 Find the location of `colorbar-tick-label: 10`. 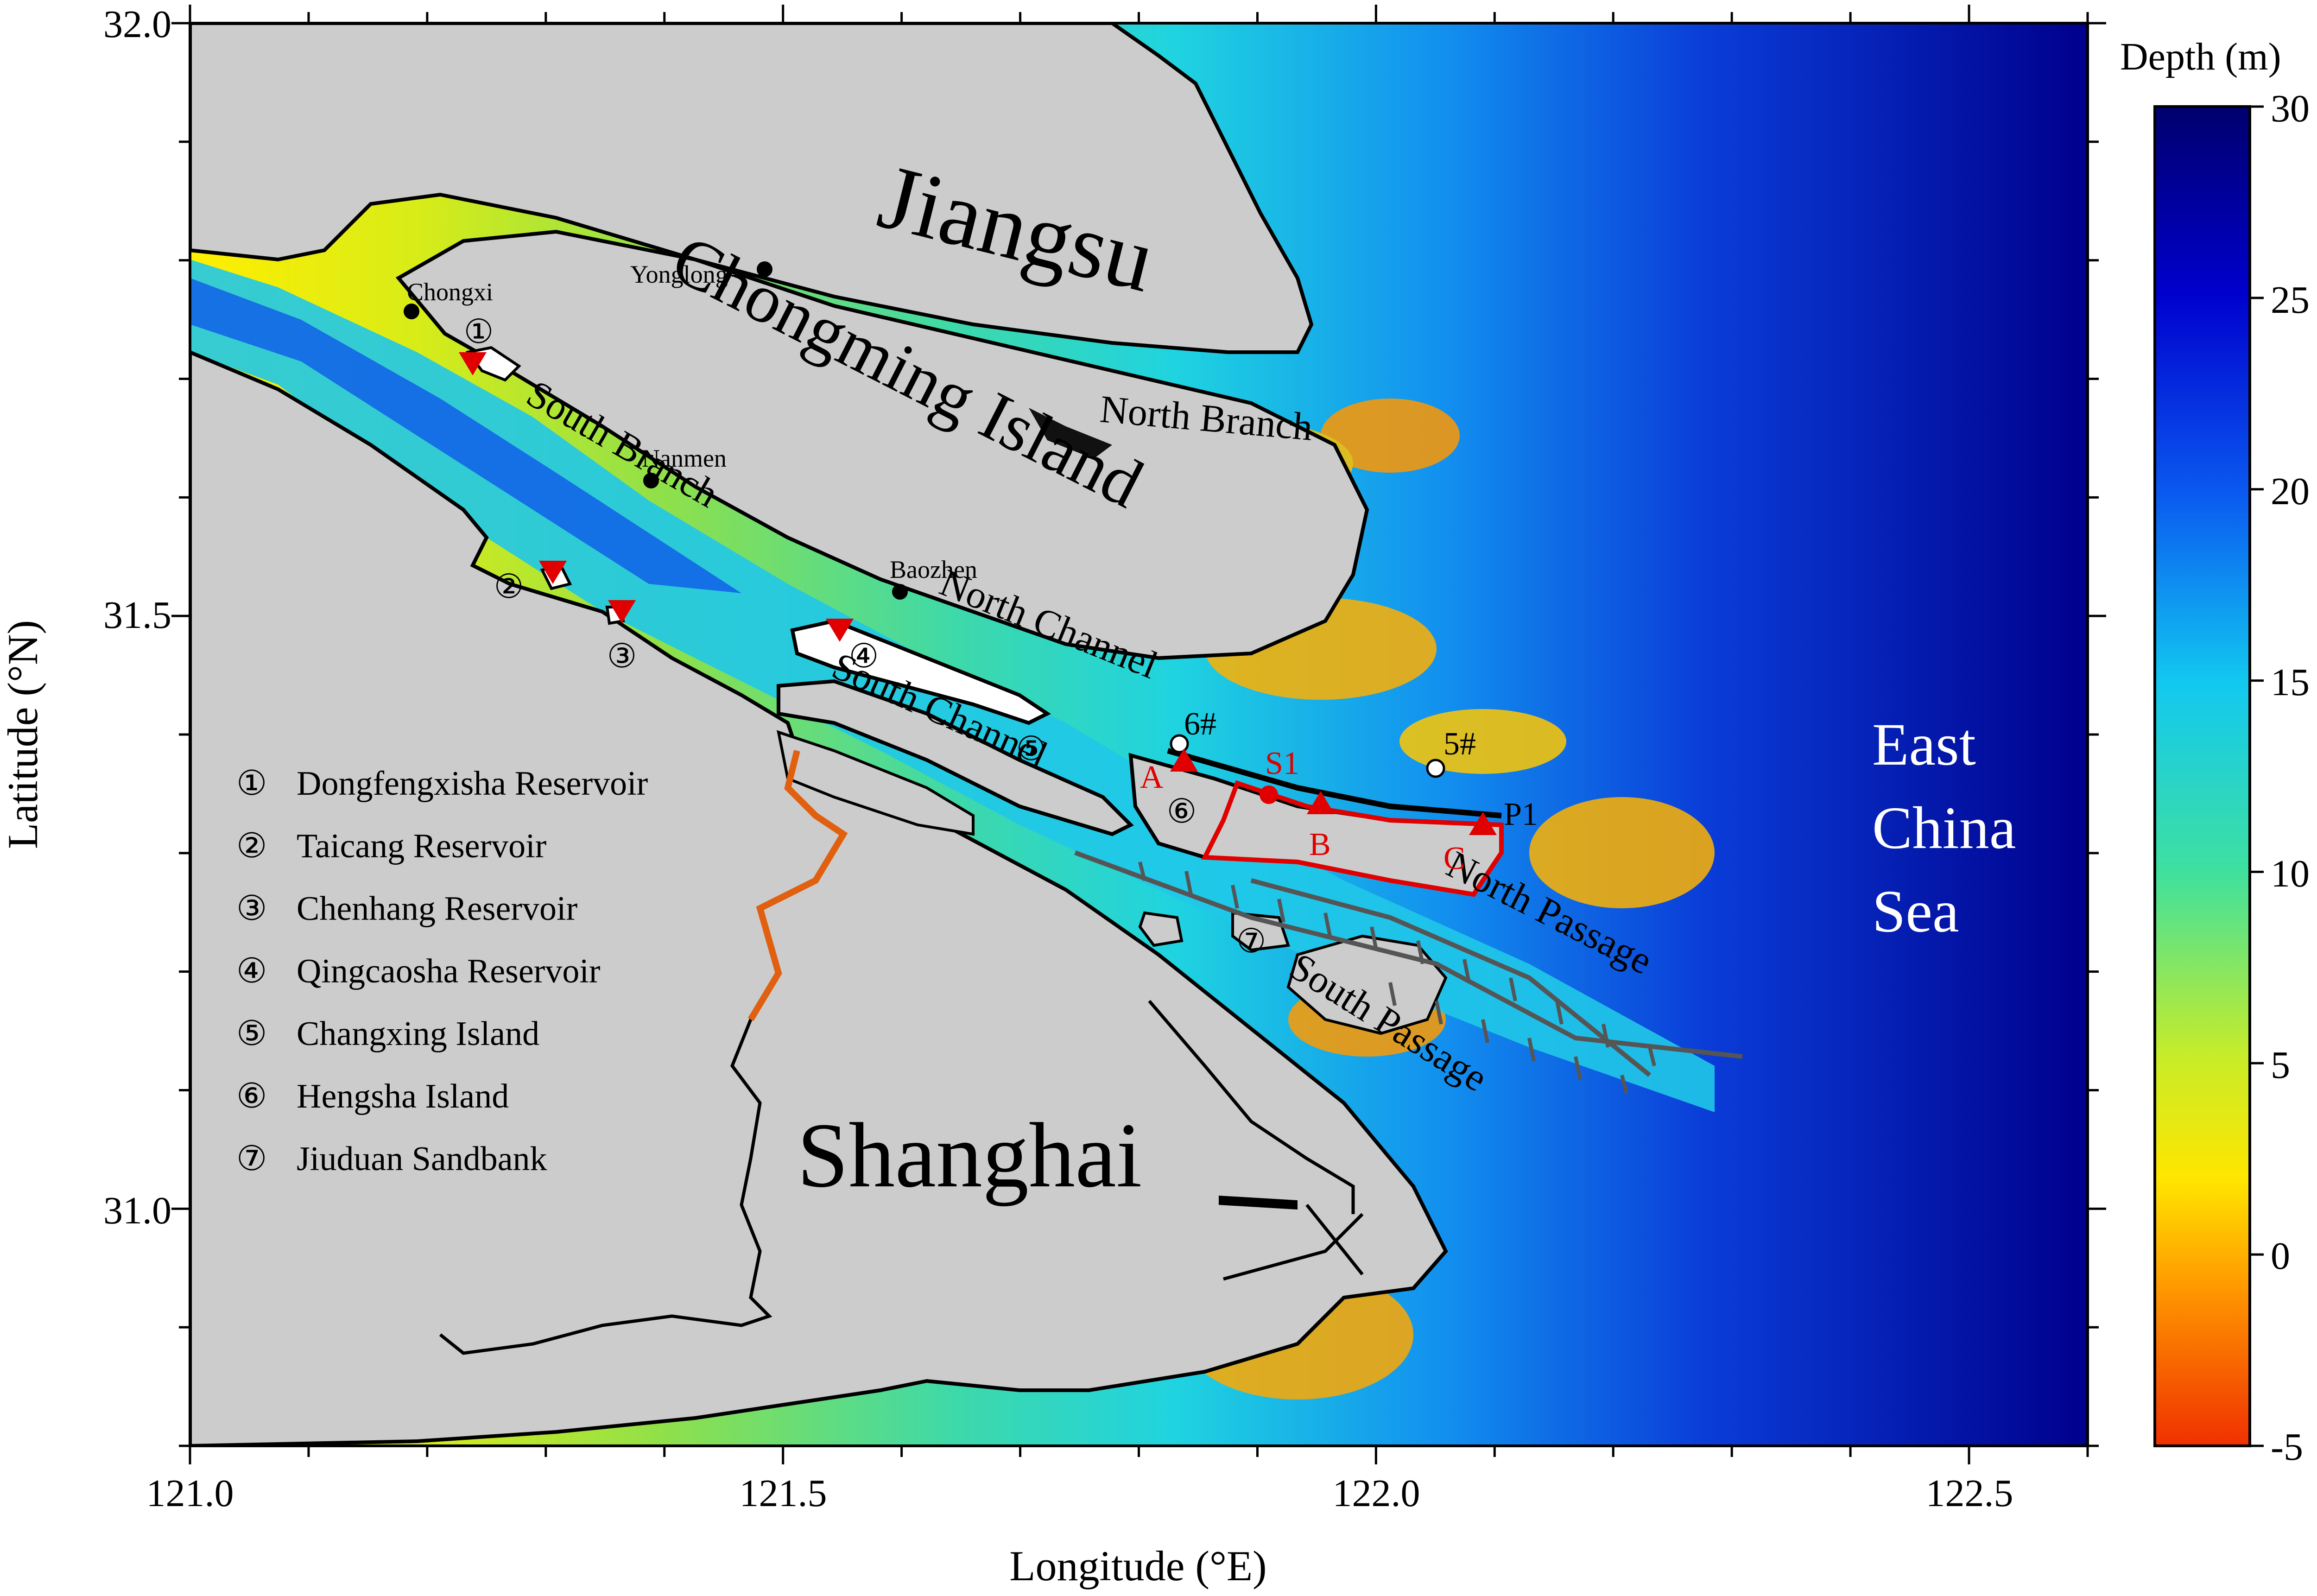

colorbar-tick-label: 10 is located at coordinates (2290, 873).